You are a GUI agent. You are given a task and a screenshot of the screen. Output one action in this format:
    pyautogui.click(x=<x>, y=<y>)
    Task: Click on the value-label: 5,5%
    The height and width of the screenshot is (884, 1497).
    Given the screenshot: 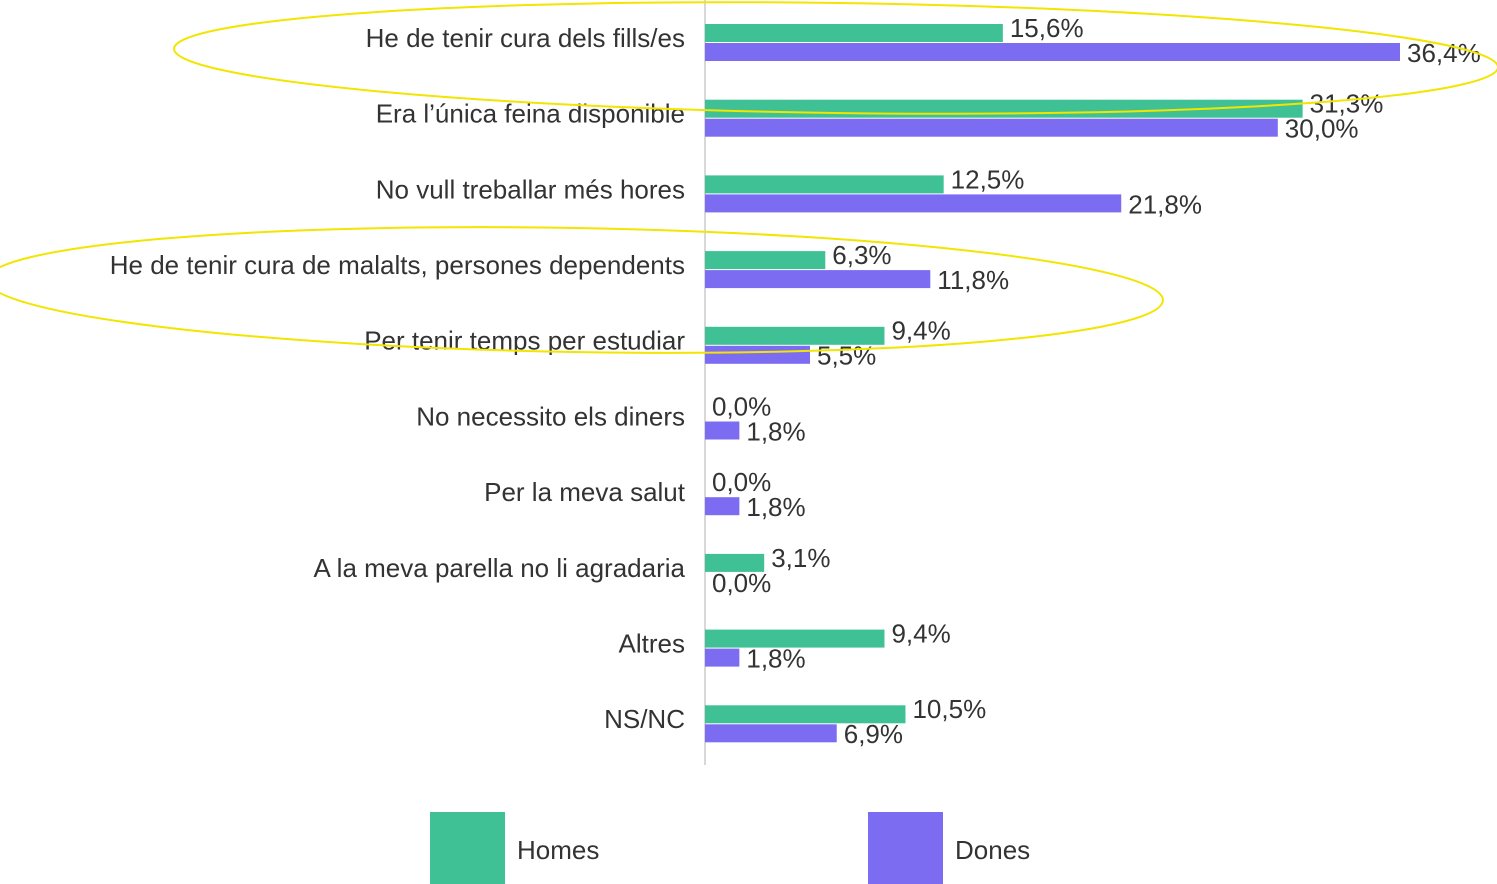 What is the action you would take?
    pyautogui.click(x=846, y=356)
    